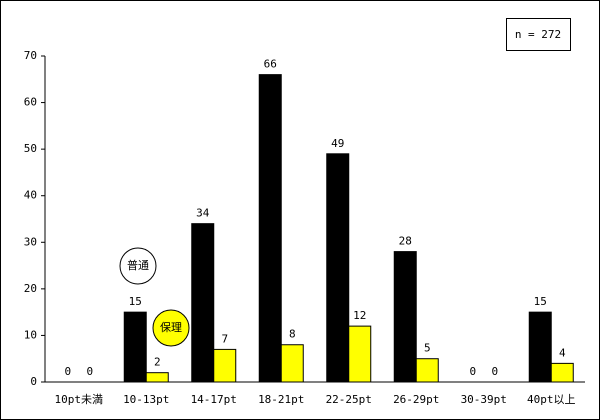 The width and height of the screenshot is (600, 420). I want to click on data-label: 28, so click(405, 241).